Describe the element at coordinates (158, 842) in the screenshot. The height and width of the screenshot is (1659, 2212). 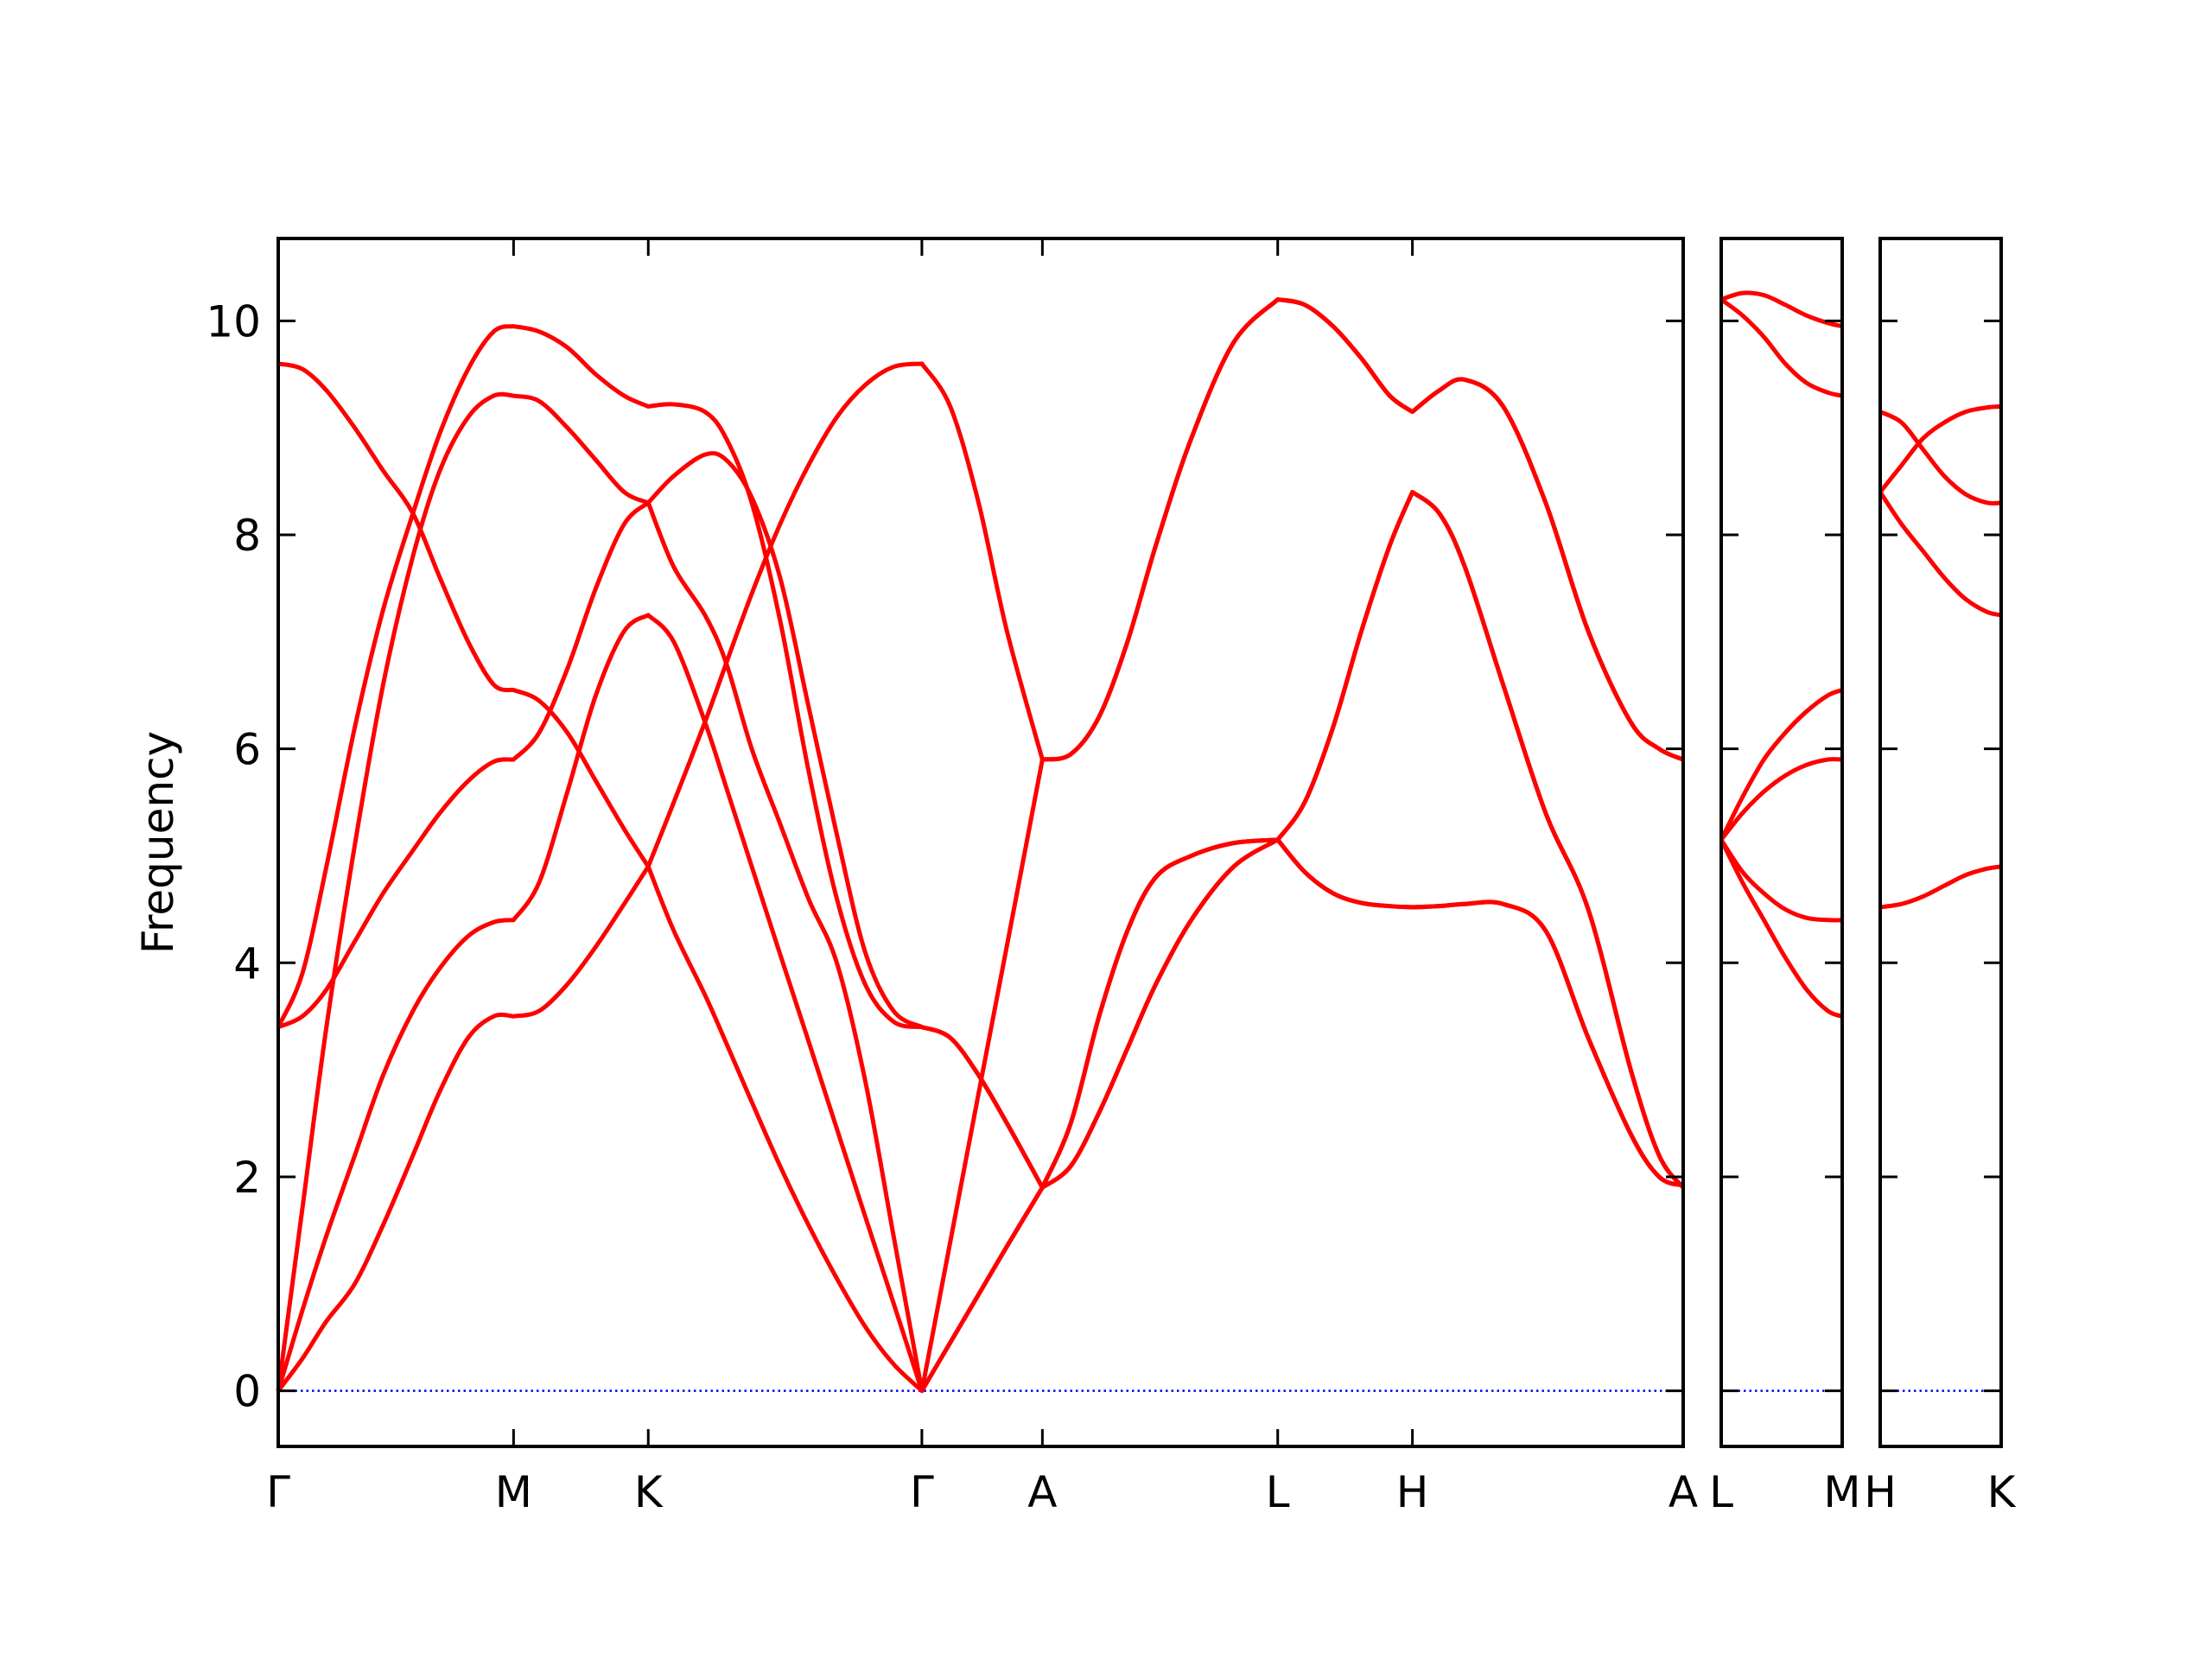
I see `y-axis-label: Frequency` at that location.